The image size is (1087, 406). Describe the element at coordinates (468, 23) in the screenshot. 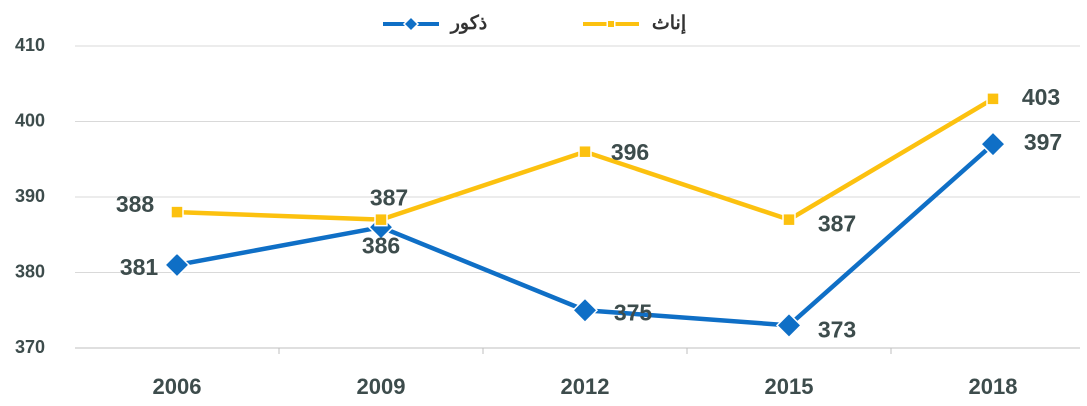

I see `legend-label: ذكور` at that location.